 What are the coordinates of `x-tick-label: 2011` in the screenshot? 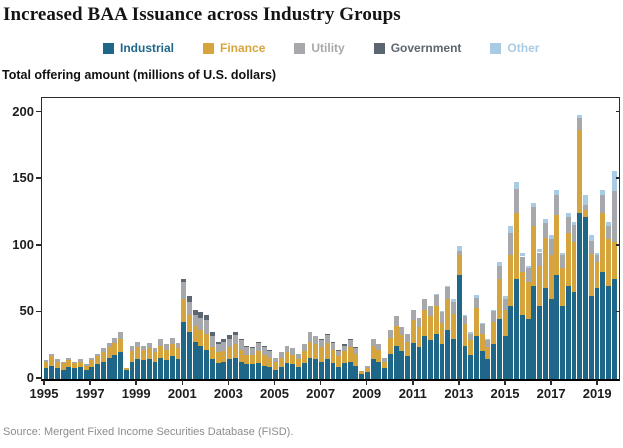 It's located at (412, 393).